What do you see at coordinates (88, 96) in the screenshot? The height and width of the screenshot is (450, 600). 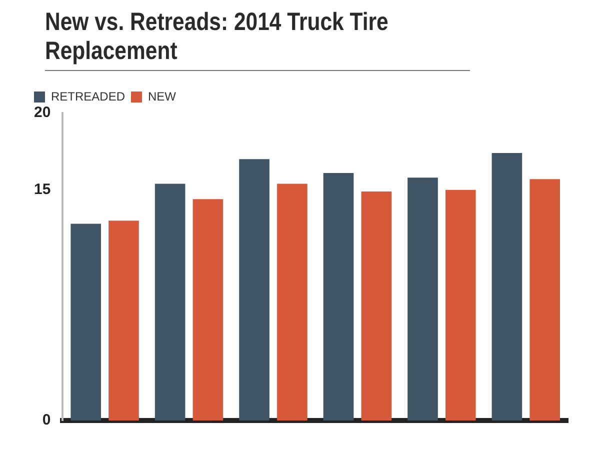 I see `legend-label: RETREADED` at bounding box center [88, 96].